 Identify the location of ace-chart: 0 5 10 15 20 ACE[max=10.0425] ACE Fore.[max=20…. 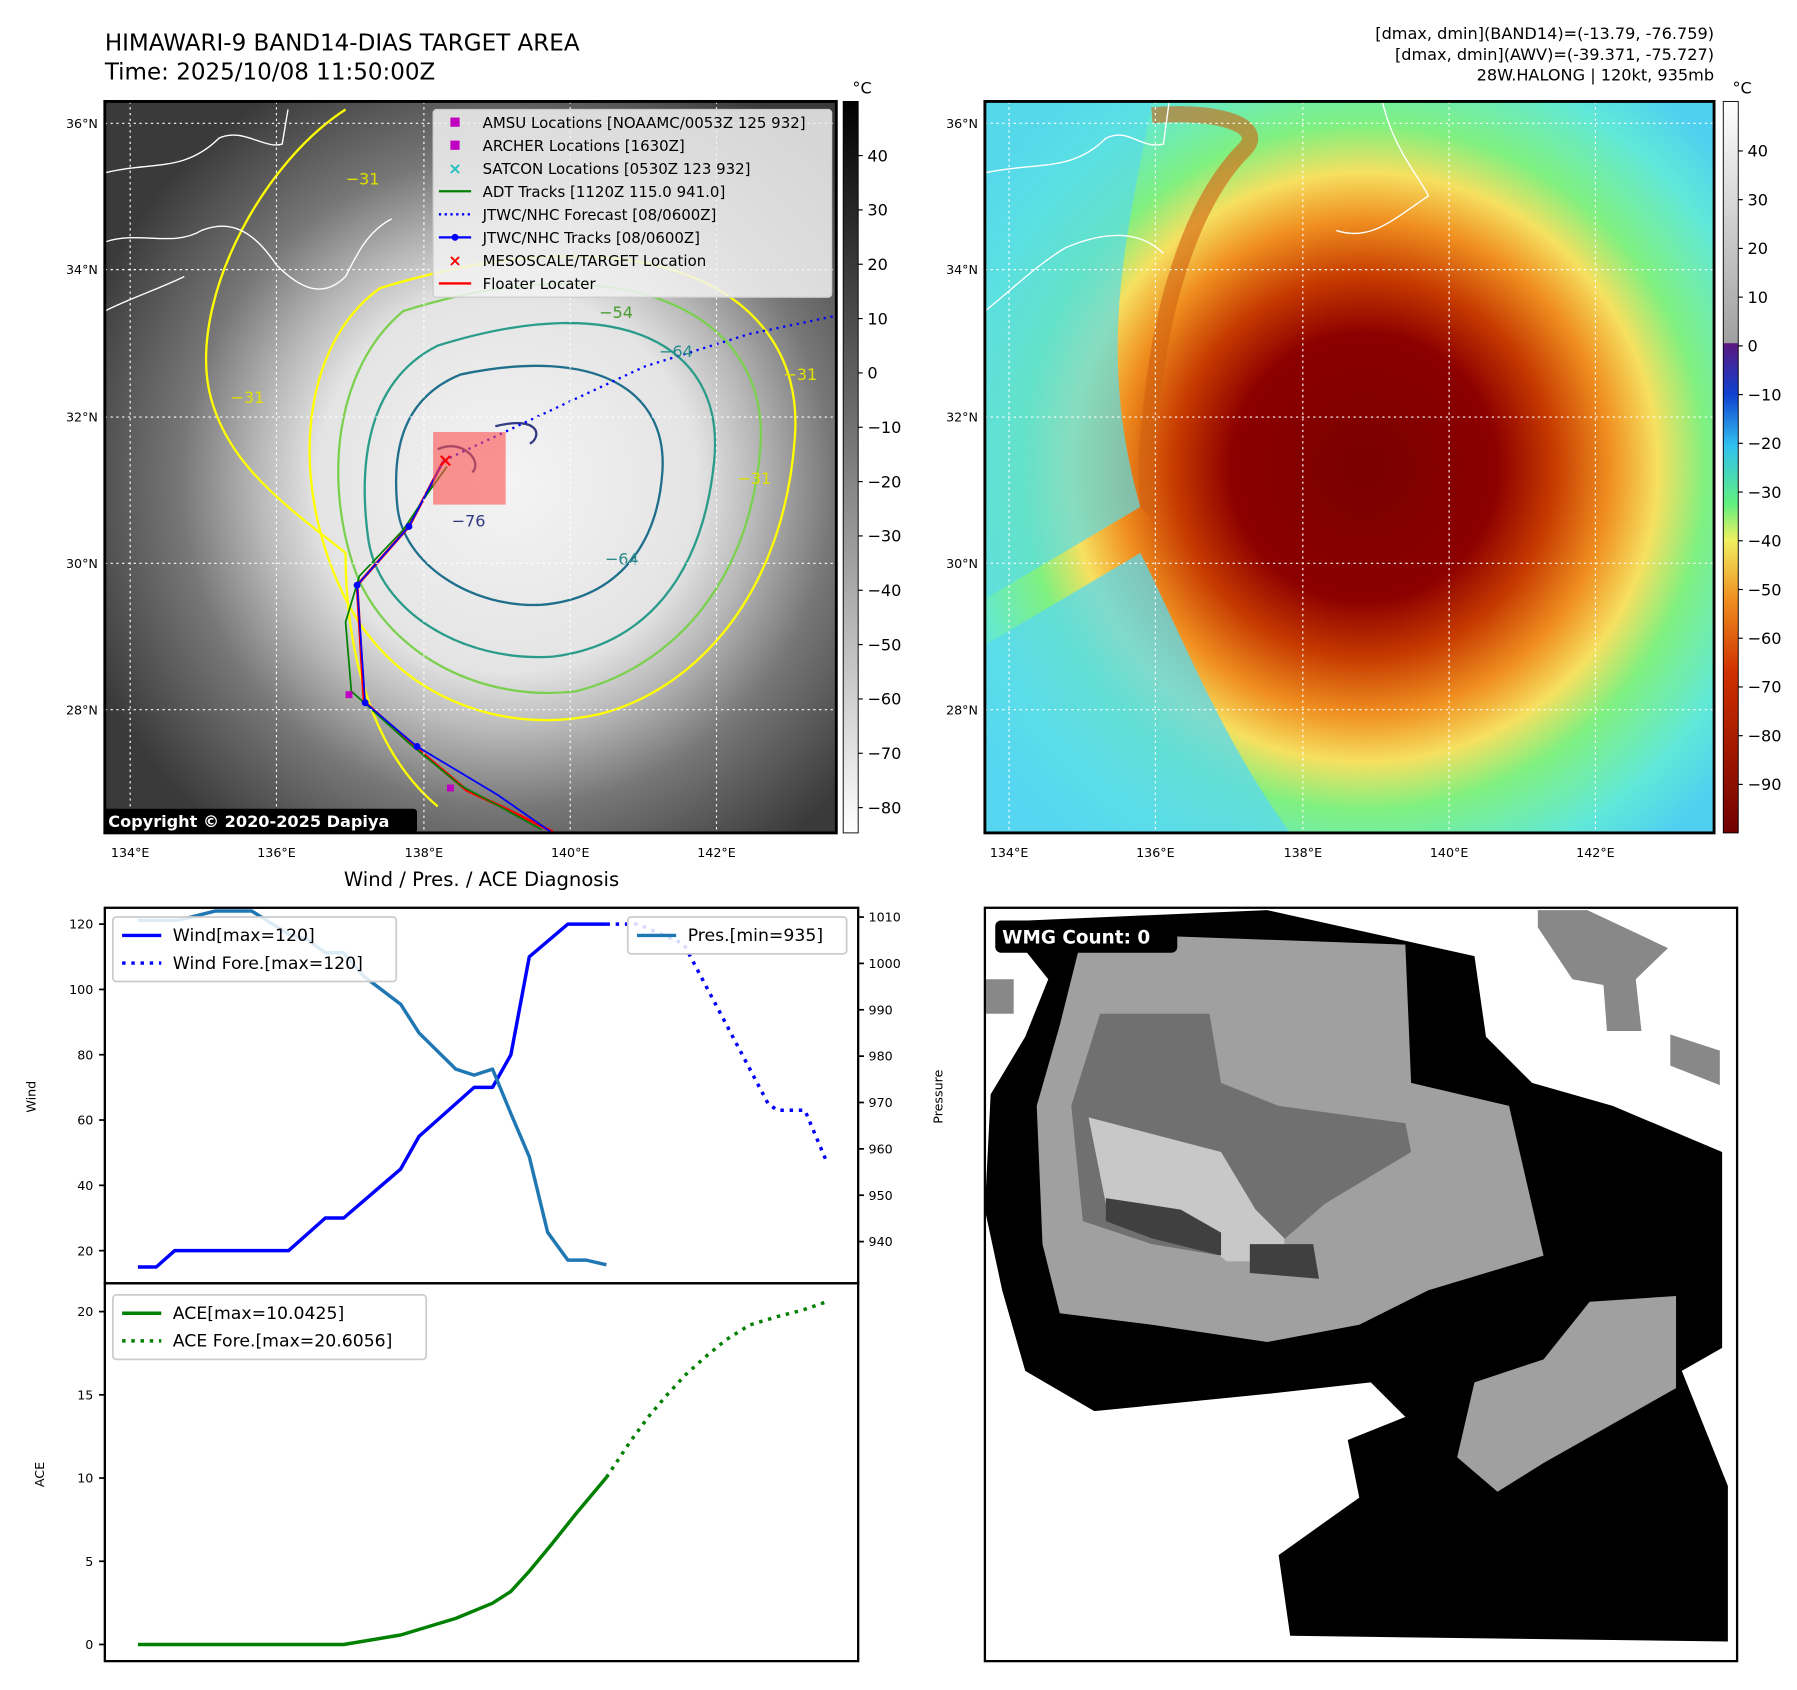
(452, 1472).